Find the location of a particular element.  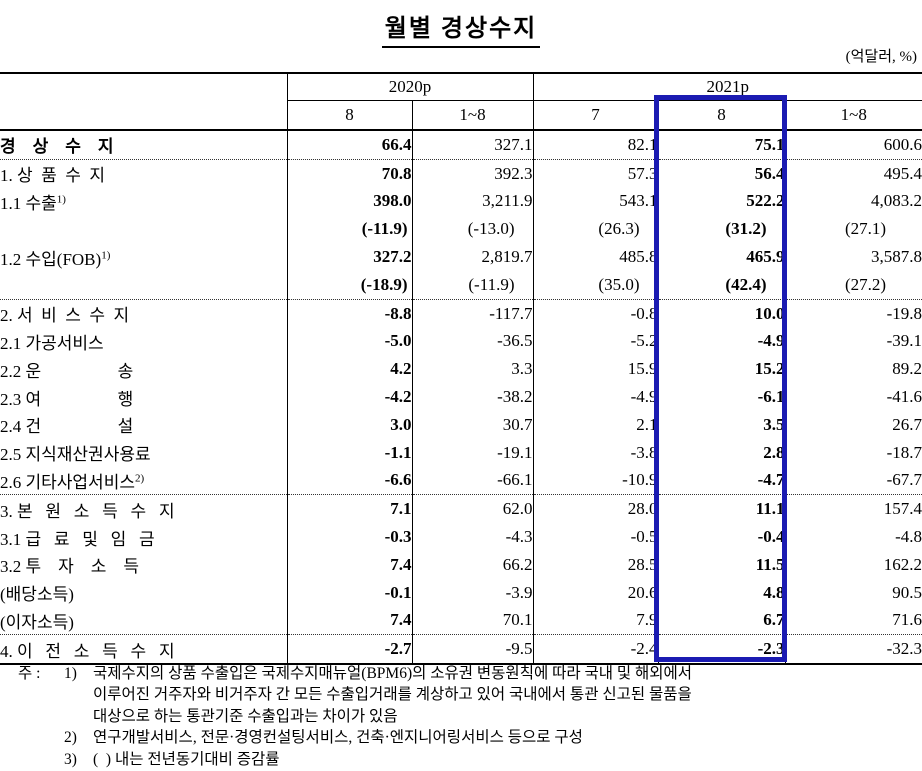

value-cell: 28.0 is located at coordinates (596, 509).